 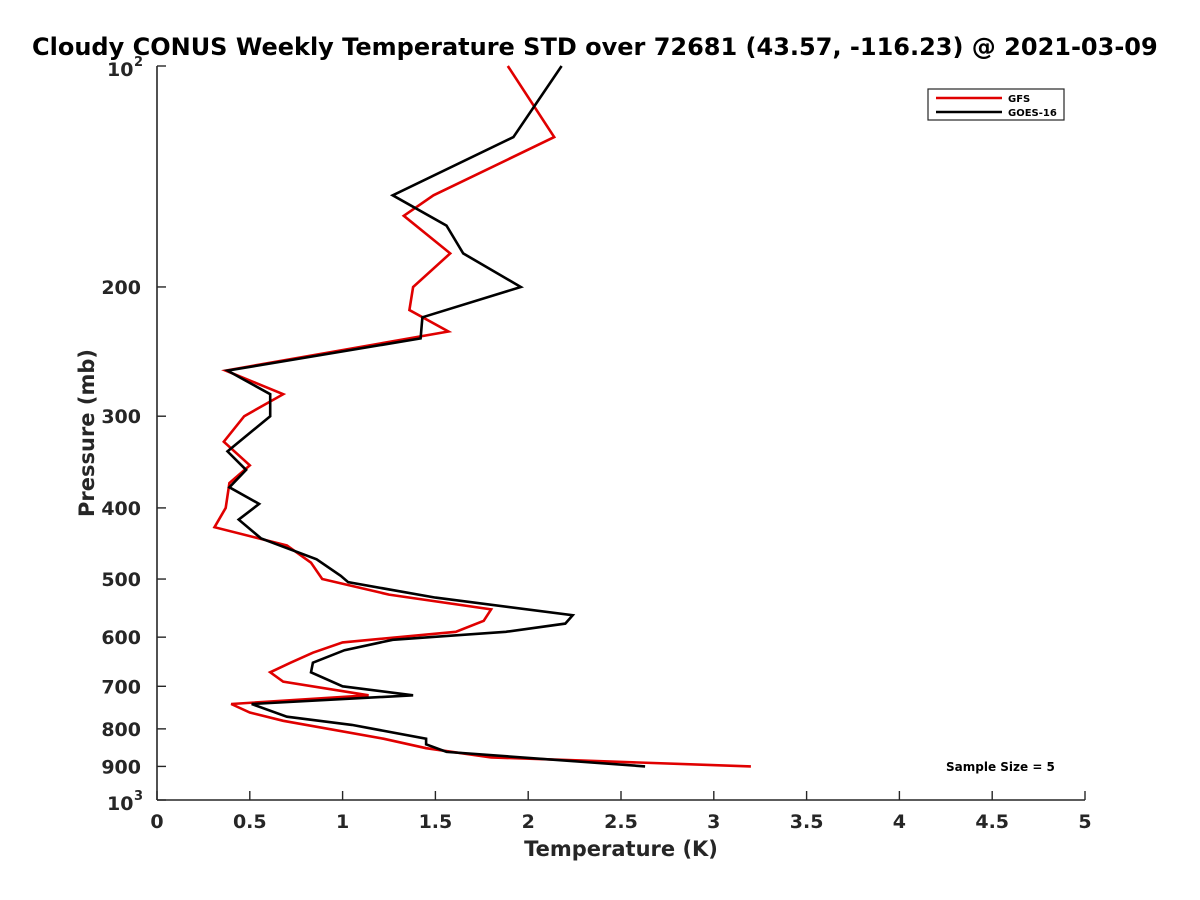 I want to click on x-tick-label: 4, so click(x=899, y=822).